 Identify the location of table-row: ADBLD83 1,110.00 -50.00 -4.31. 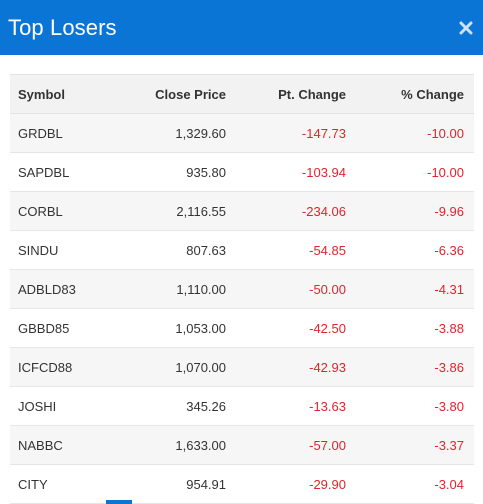
(242, 289).